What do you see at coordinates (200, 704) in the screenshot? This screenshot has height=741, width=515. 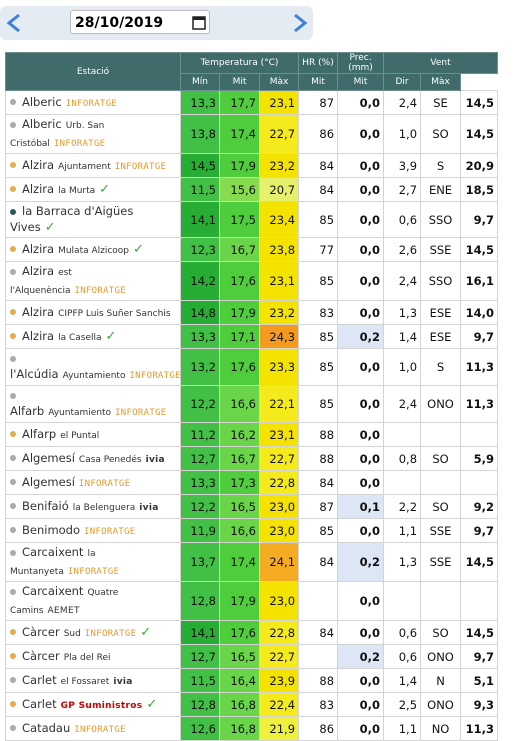 I see `temp-cell: 12,8` at bounding box center [200, 704].